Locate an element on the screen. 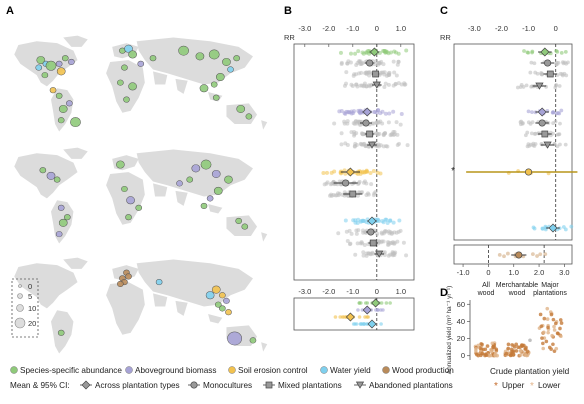 The image size is (584, 404). panel-b-4-4-mean is located at coordinates (379, 254).